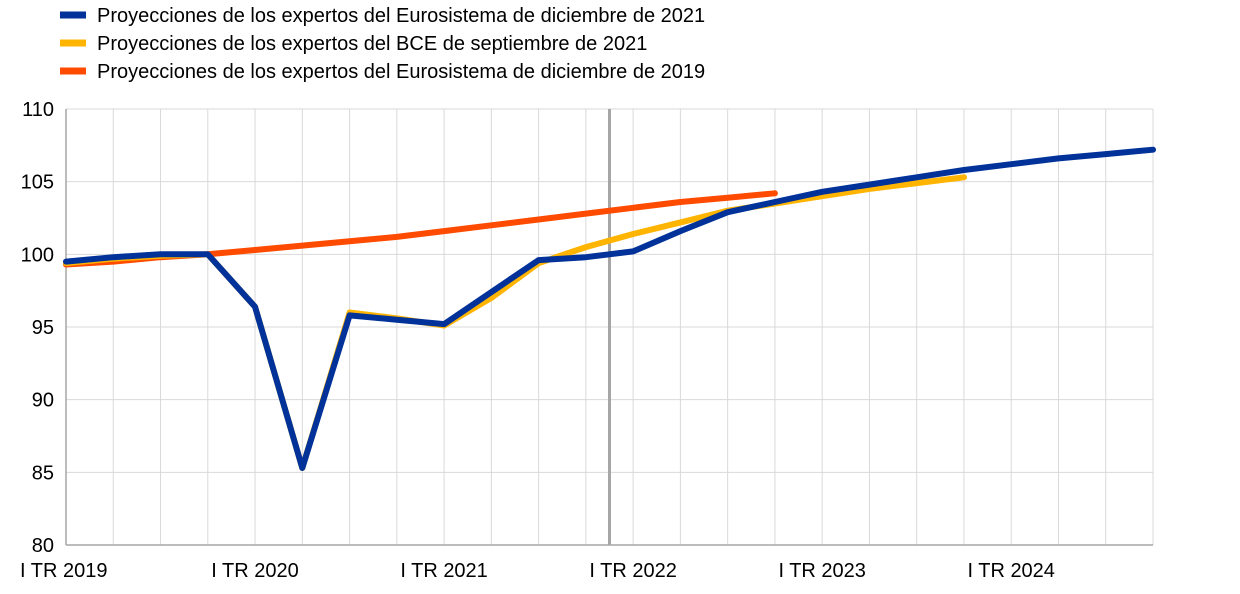 This screenshot has height=594, width=1240. Describe the element at coordinates (1010, 571) in the screenshot. I see `x-tick-label: I TR 2024` at that location.